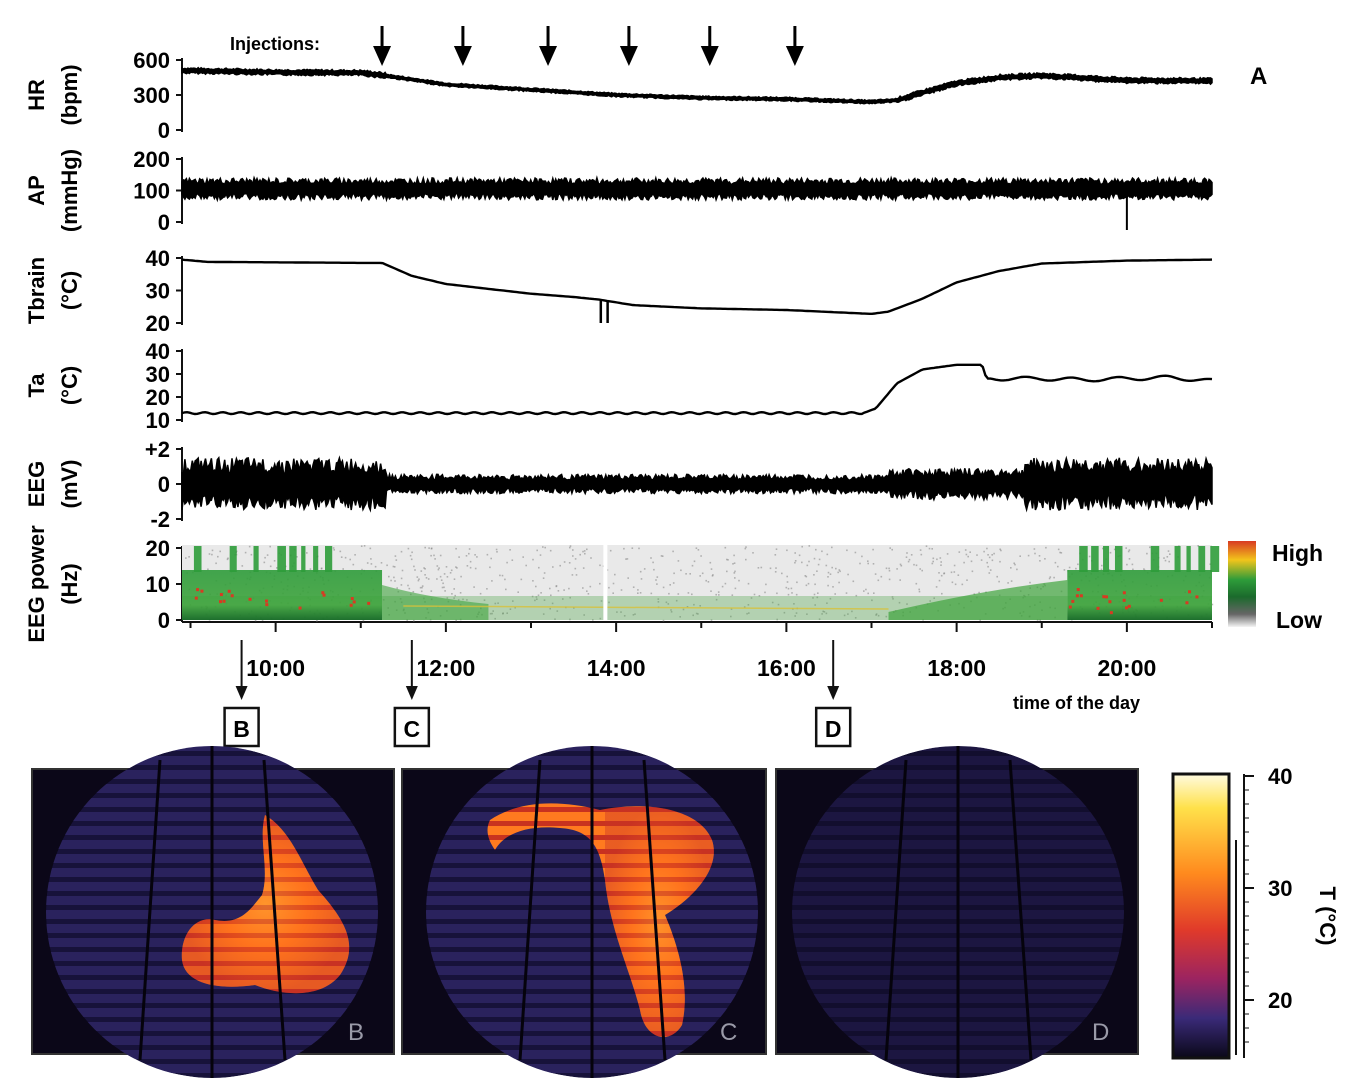  I want to click on spectrogram-legend: High Low, so click(1275, 586).